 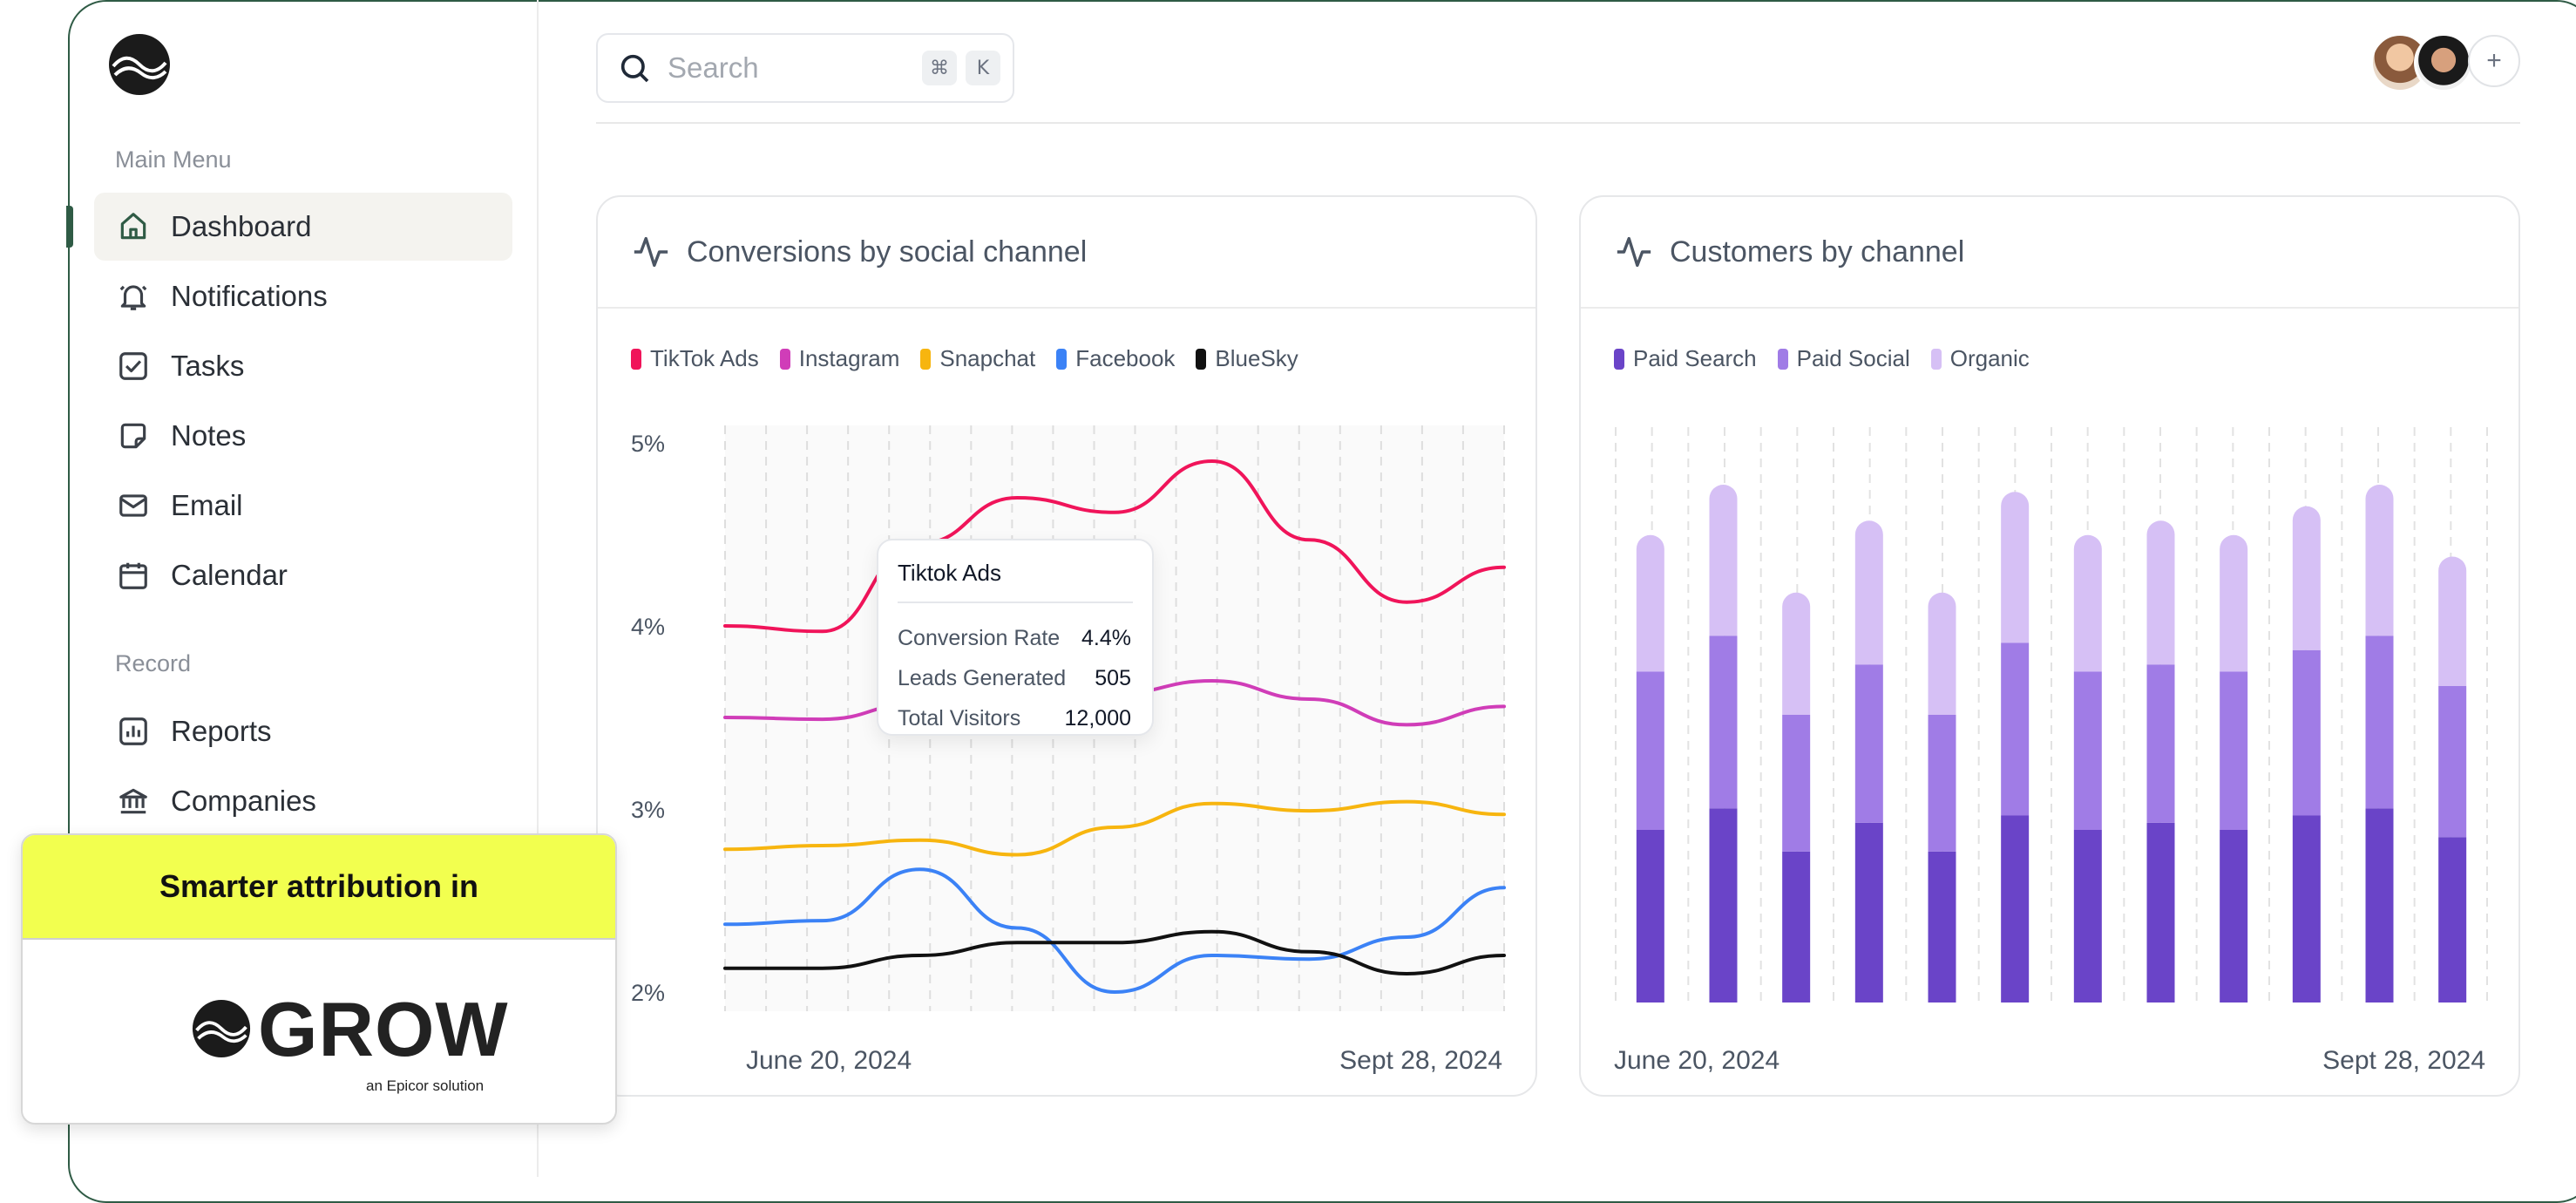 What do you see at coordinates (978, 358) in the screenshot?
I see `legend-item-snapchat: Snapchat` at bounding box center [978, 358].